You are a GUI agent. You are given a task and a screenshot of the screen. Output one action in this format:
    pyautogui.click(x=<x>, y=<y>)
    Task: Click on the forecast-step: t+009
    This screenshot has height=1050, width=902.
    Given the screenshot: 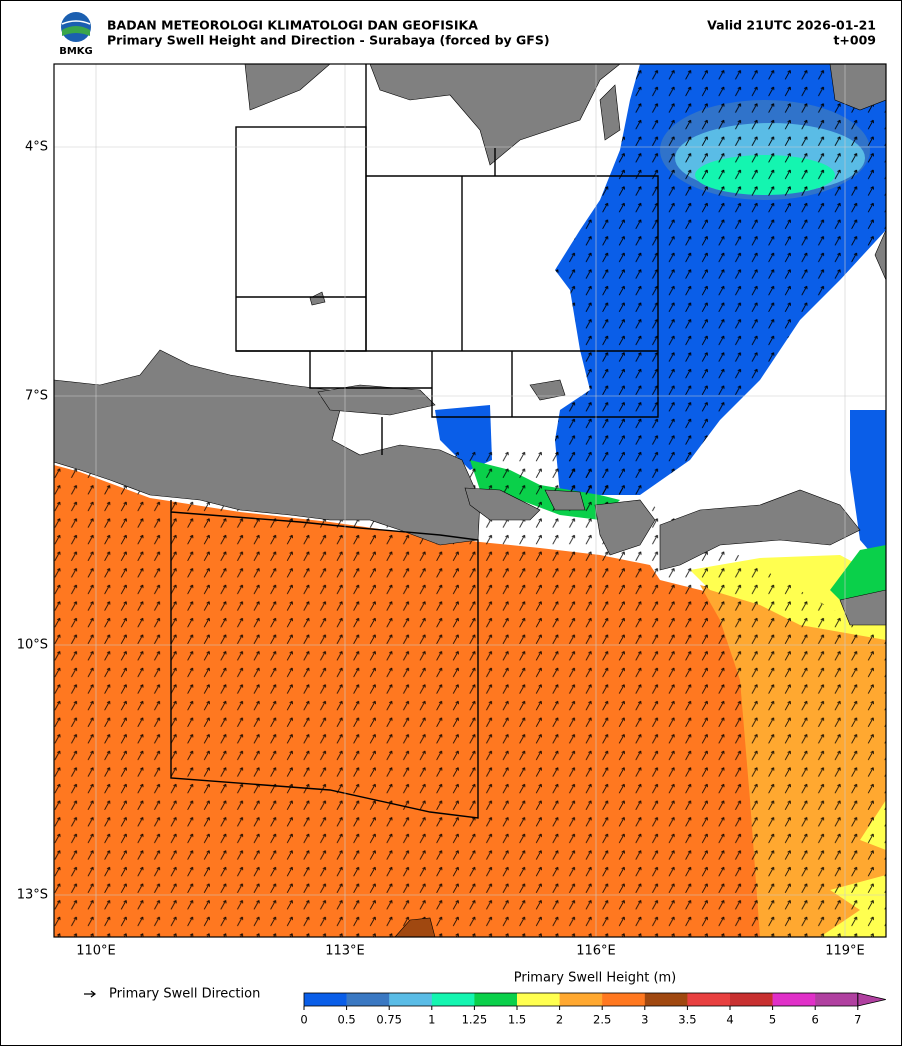 What is the action you would take?
    pyautogui.click(x=854, y=40)
    